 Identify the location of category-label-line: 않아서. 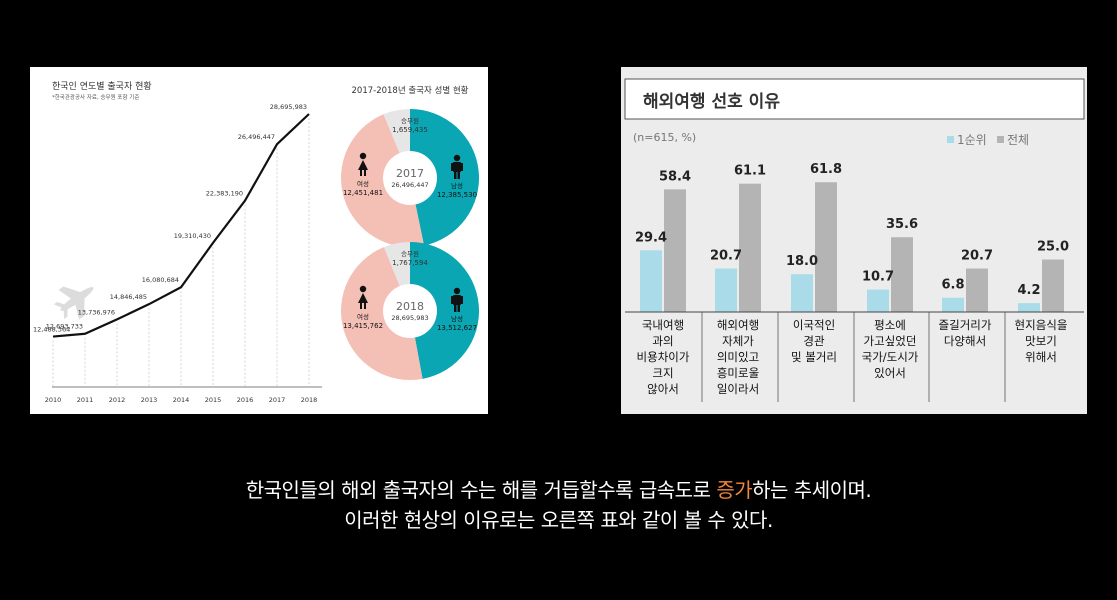
(663, 389).